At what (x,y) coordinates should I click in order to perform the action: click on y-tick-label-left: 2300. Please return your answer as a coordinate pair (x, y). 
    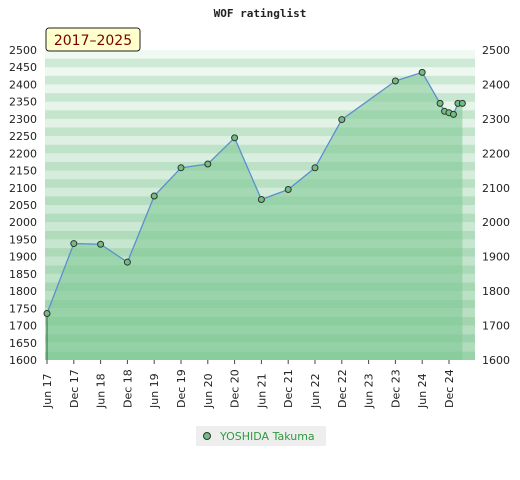
    Looking at the image, I should click on (23, 119).